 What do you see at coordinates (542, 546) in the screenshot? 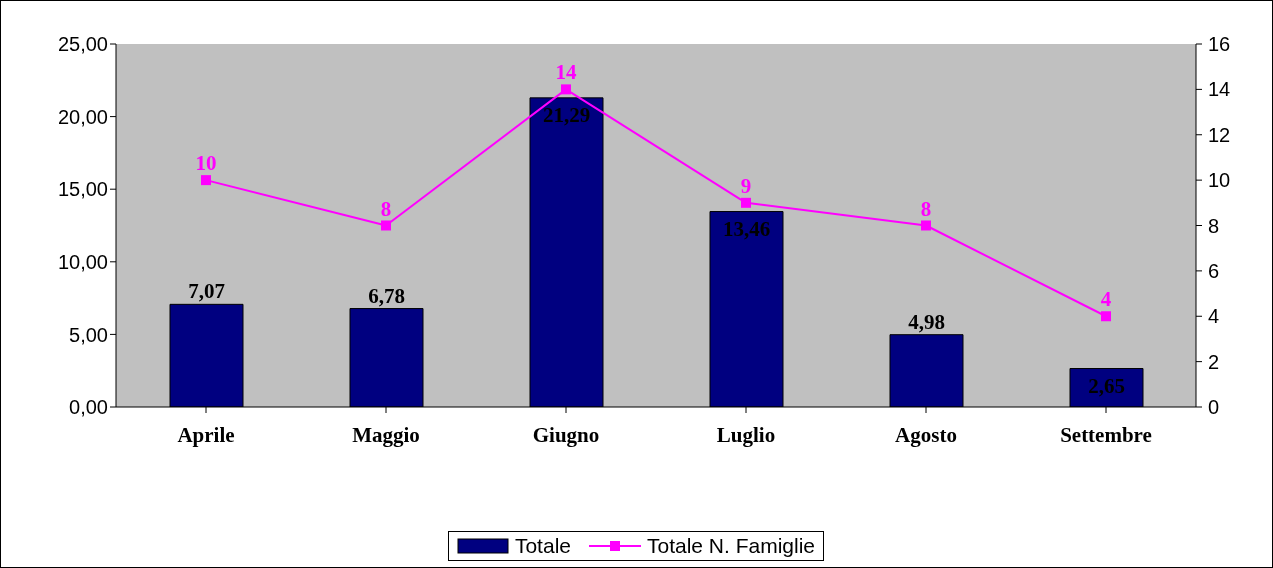
I see `legend-label: Totale` at bounding box center [542, 546].